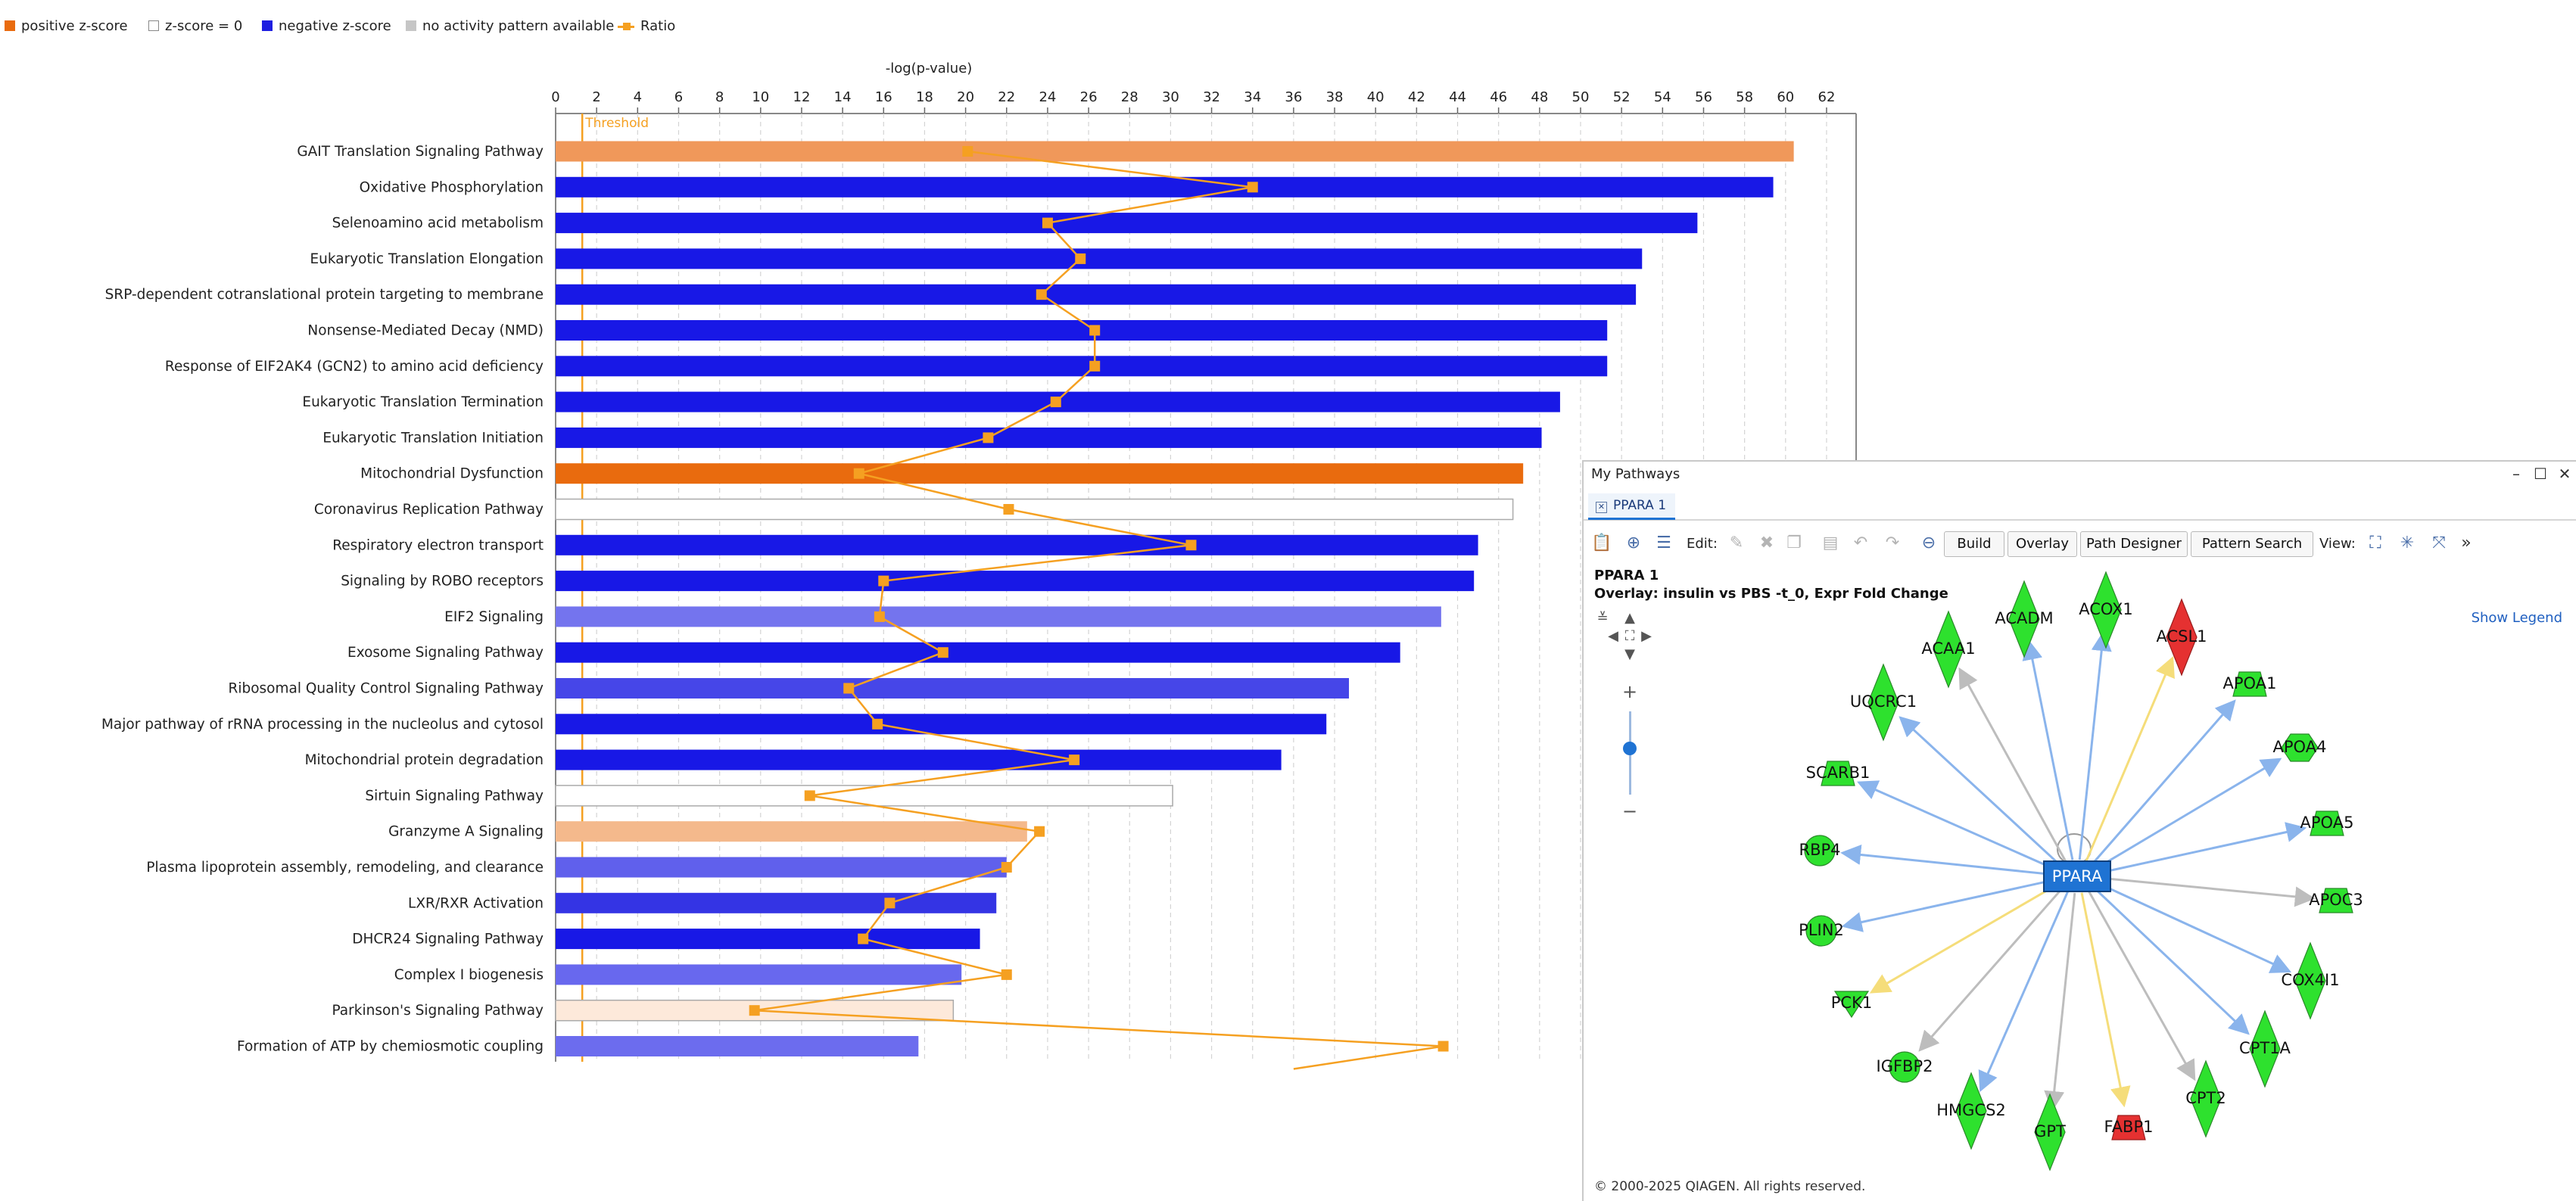  What do you see at coordinates (2540, 474) in the screenshot?
I see `maximize-button: ☐` at bounding box center [2540, 474].